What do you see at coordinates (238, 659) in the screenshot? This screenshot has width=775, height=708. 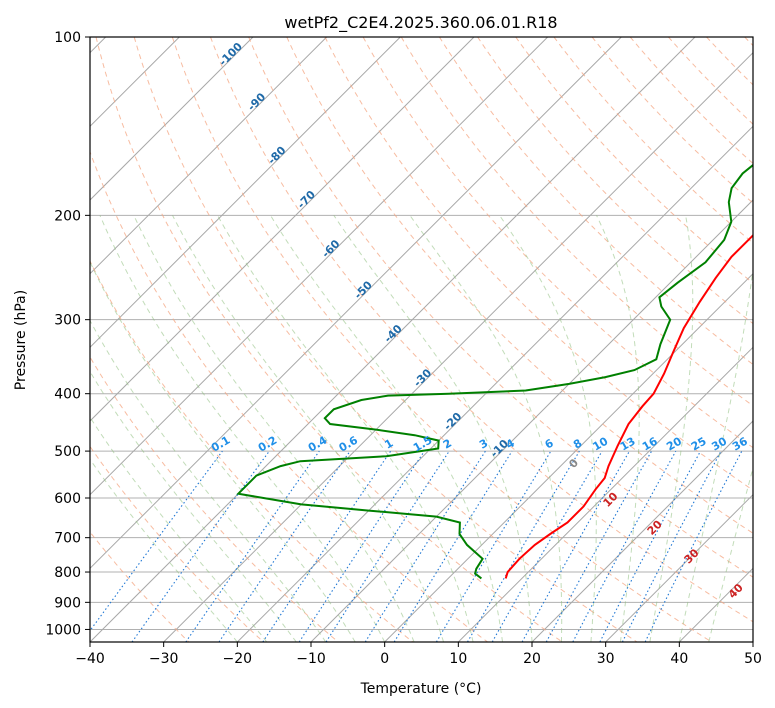 I see `x-tick-label: −20` at bounding box center [238, 659].